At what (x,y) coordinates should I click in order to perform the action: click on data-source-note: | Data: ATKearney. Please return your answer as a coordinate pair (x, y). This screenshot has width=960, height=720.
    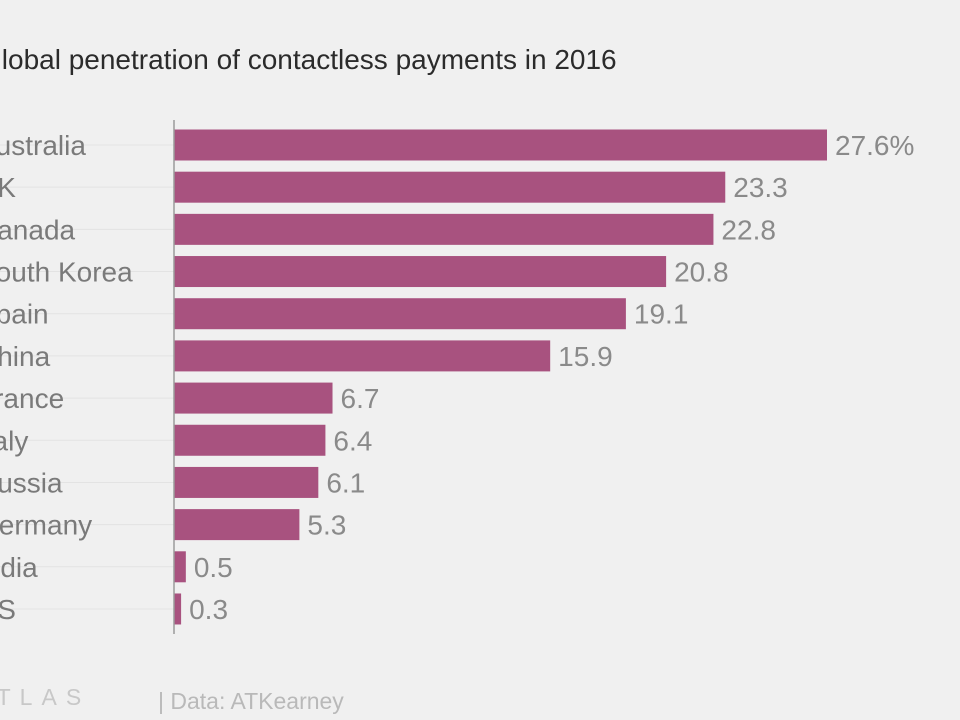
    Looking at the image, I should click on (251, 701).